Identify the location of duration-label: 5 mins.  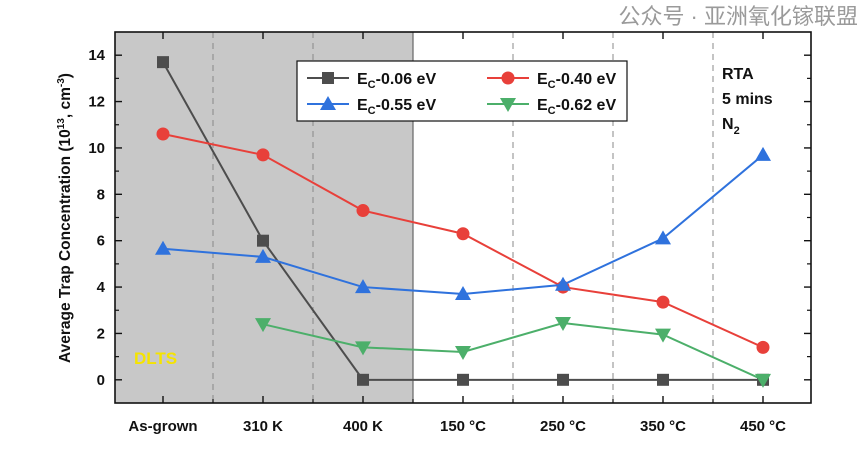
(747, 99).